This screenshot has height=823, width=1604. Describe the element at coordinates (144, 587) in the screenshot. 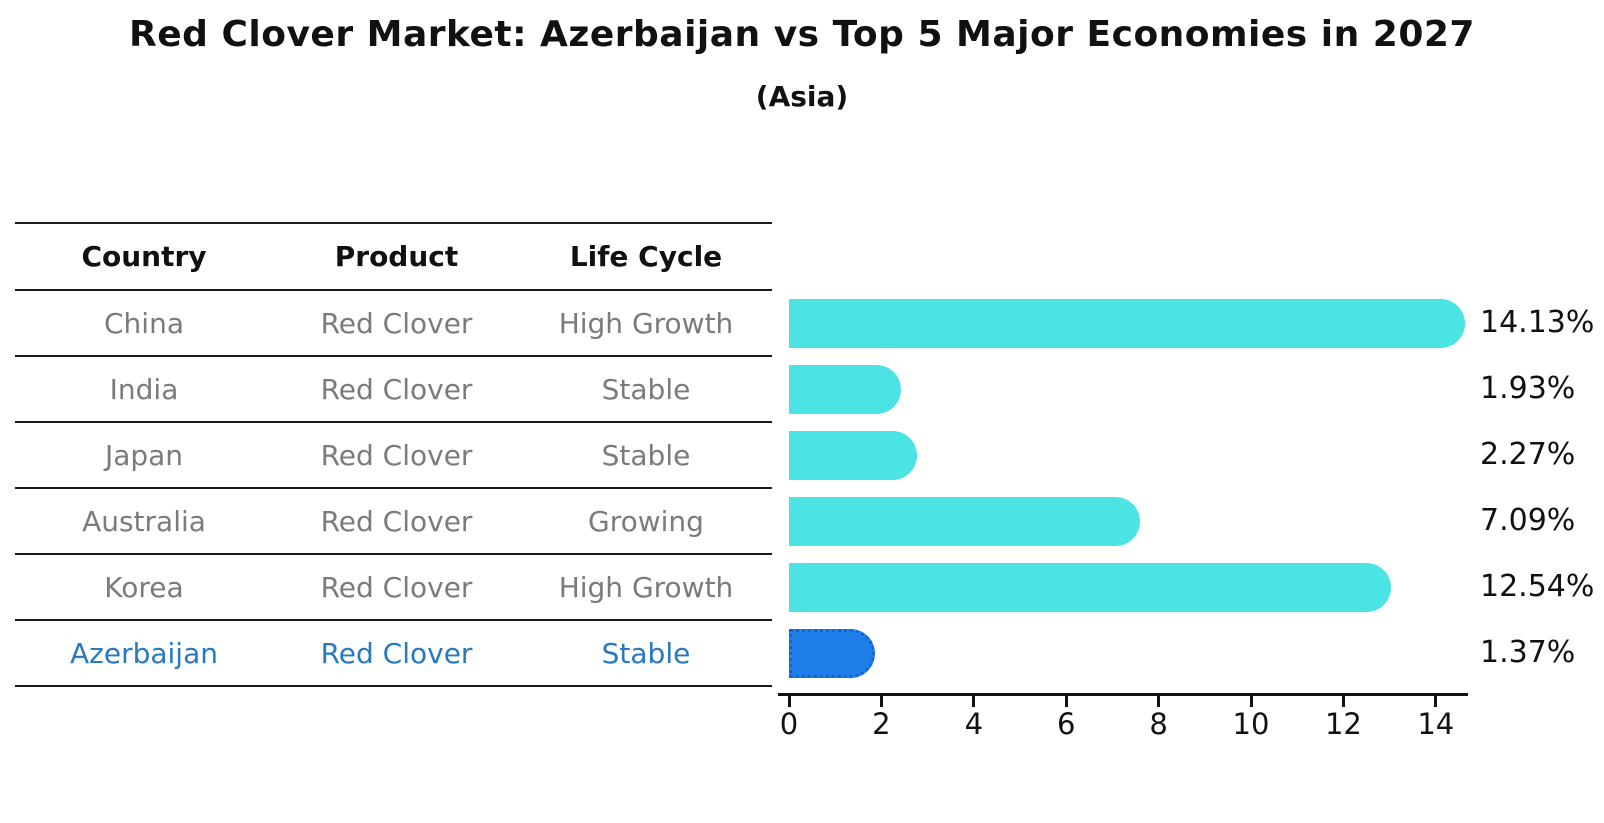

I see `table-cell-country: Korea` at that location.